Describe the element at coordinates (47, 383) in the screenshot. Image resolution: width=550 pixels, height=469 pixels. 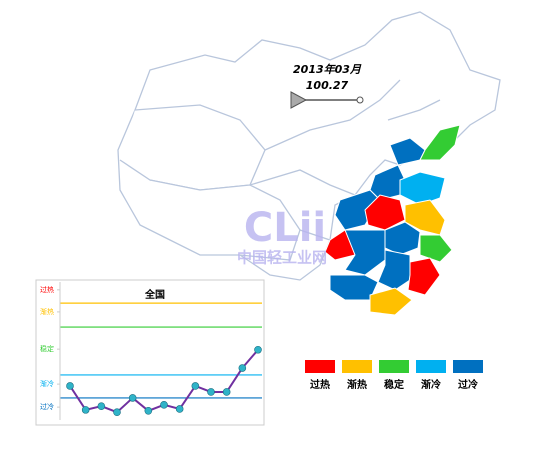
I see `y-tick-label: 渐冷` at that location.